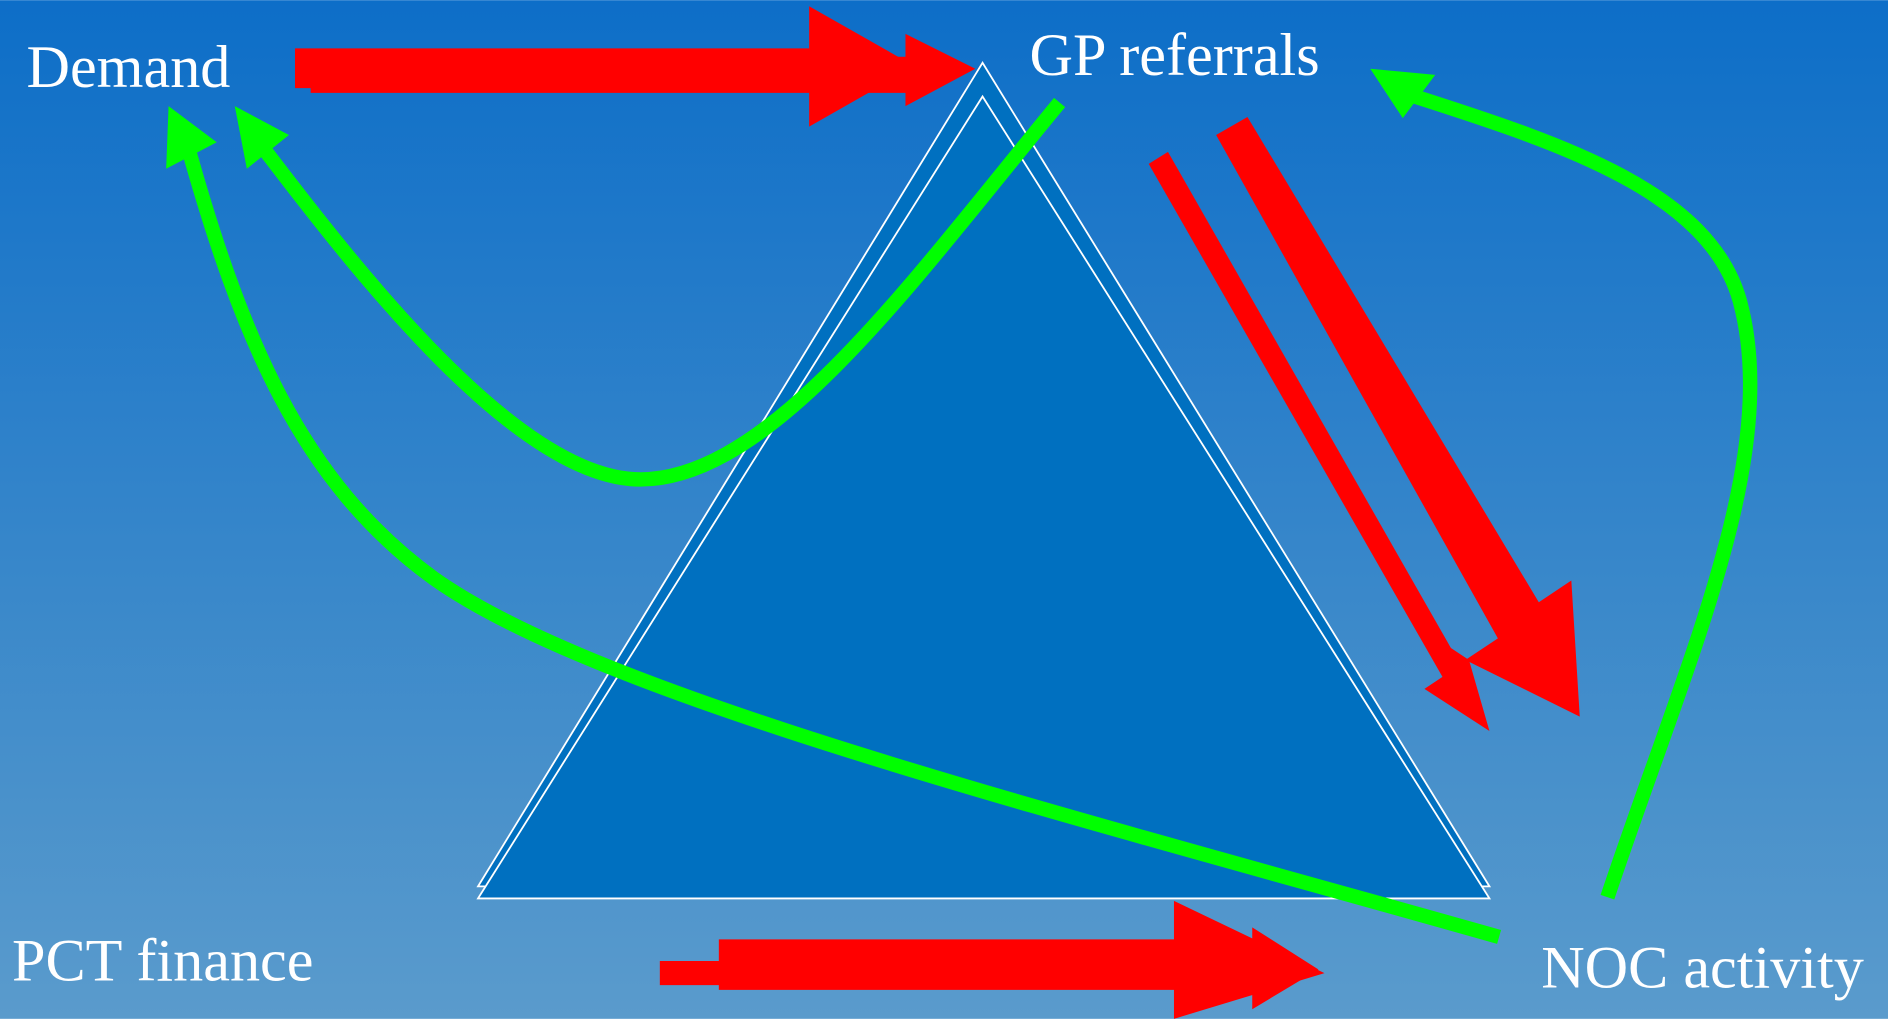 The height and width of the screenshot is (1019, 1888). What do you see at coordinates (1585, 494) in the screenshot?
I see `green-curve` at bounding box center [1585, 494].